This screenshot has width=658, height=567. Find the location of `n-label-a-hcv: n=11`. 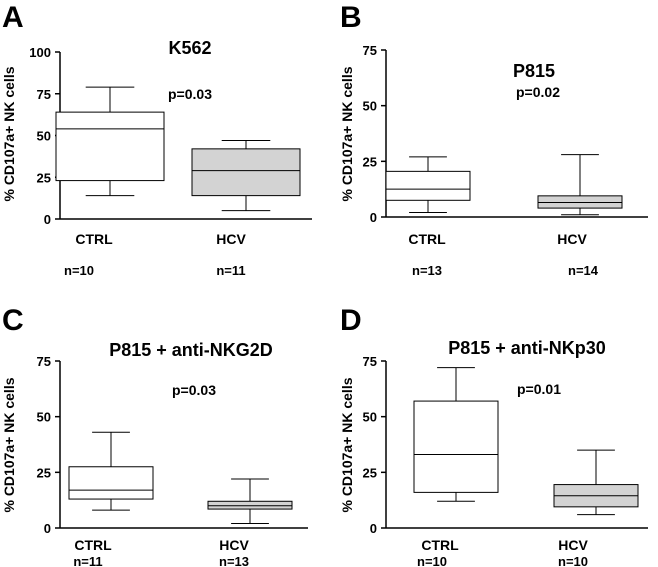

n-label-a-hcv: n=11 is located at coordinates (230, 270).